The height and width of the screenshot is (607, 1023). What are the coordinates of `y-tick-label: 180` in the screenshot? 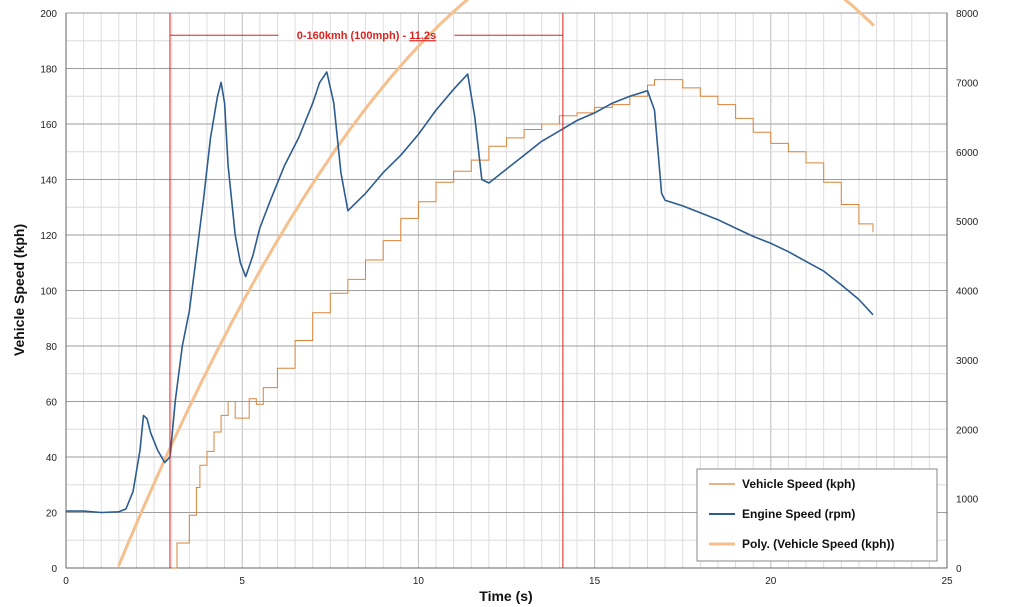 It's located at (48, 70).